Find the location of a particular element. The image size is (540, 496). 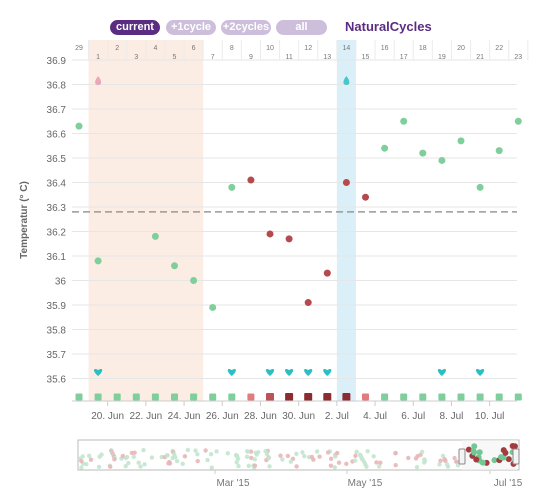

navigator-month-label: Mar '15 is located at coordinates (232, 483).